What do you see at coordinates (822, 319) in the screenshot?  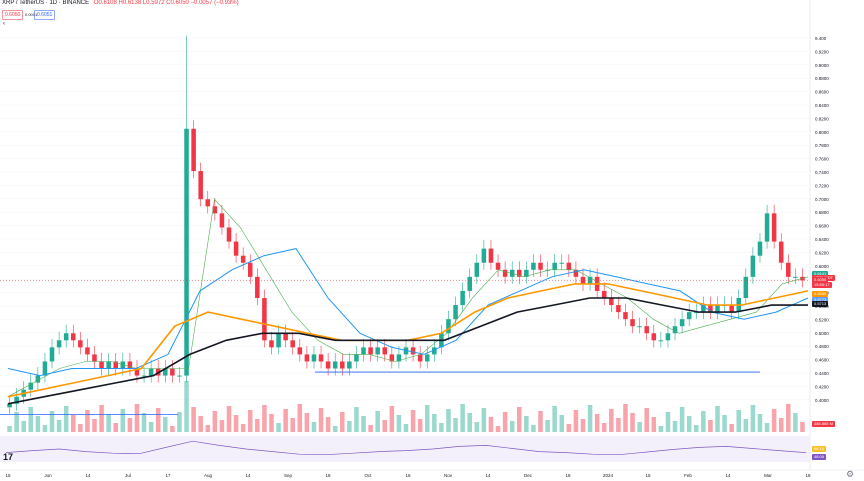 I see `y-tick-label: 0.5200` at bounding box center [822, 319].